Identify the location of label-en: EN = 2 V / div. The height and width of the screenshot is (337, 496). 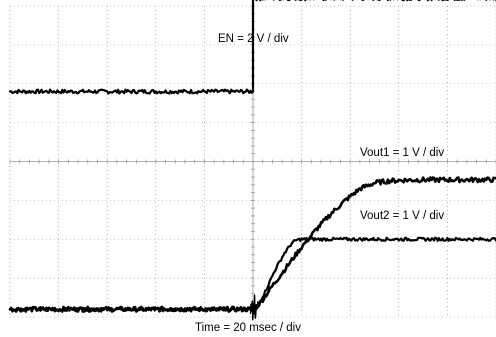
(253, 39).